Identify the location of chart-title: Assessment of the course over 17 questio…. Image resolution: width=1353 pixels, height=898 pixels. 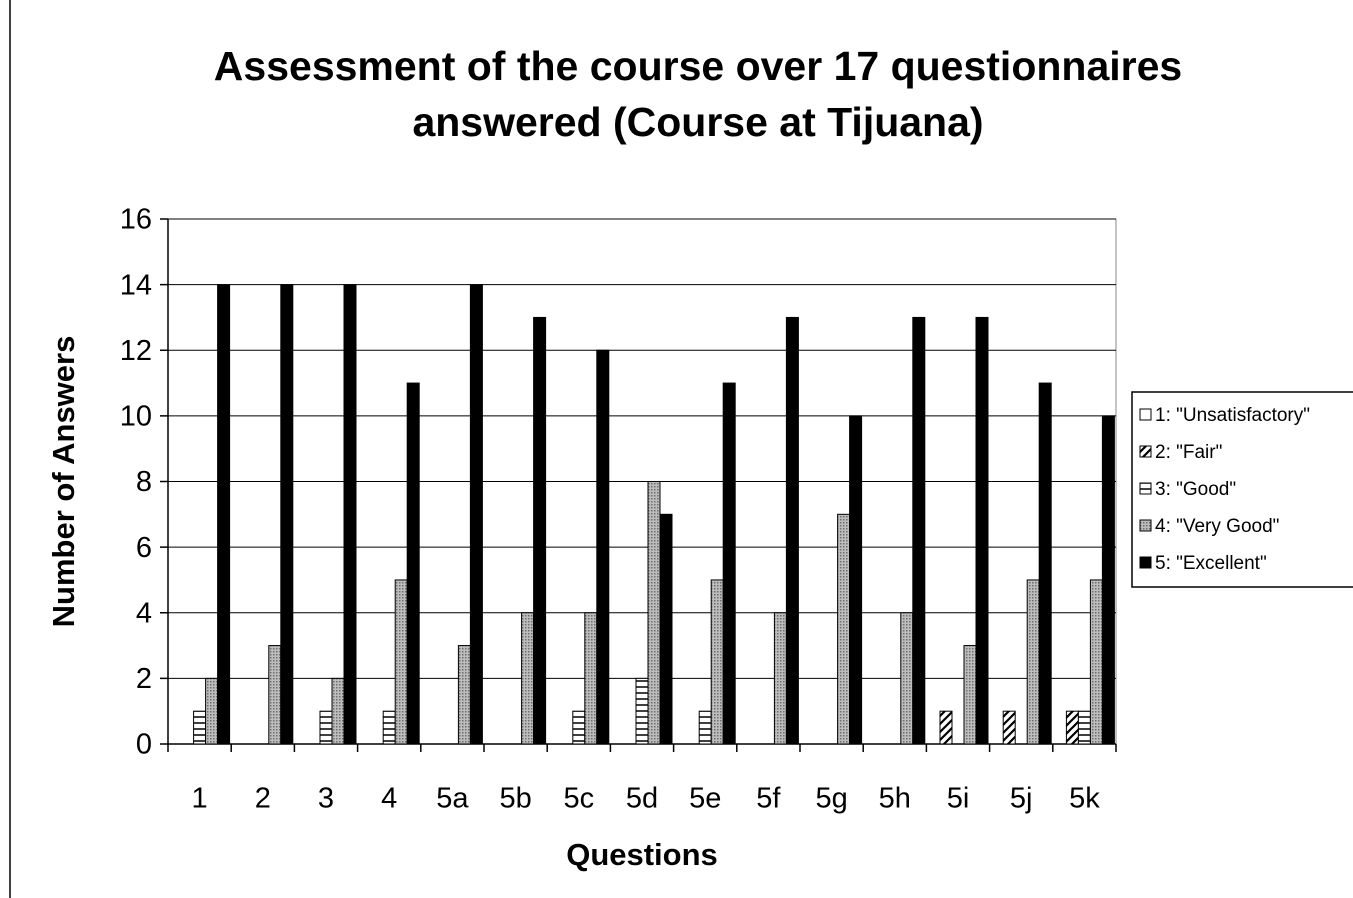
(698, 94).